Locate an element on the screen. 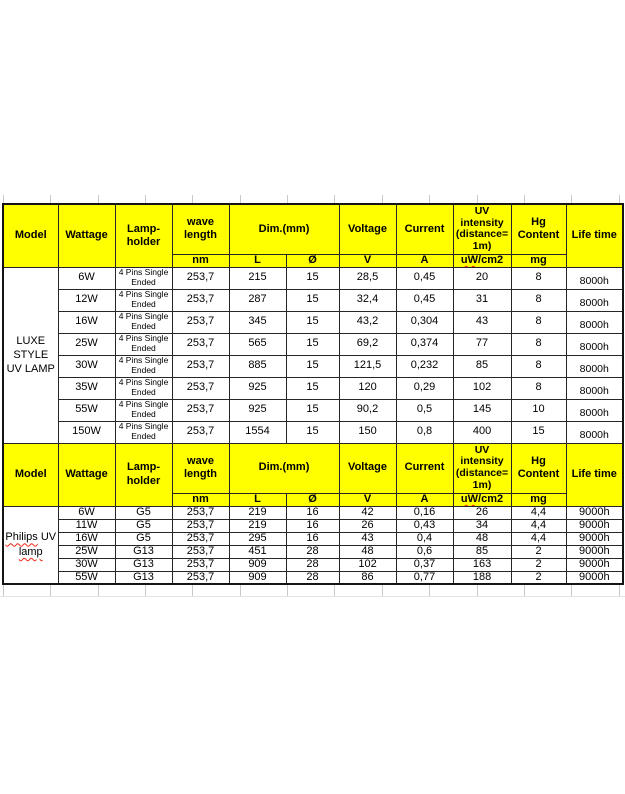 This screenshot has height=794, width=625. cell-voltage: 86 is located at coordinates (367, 577).